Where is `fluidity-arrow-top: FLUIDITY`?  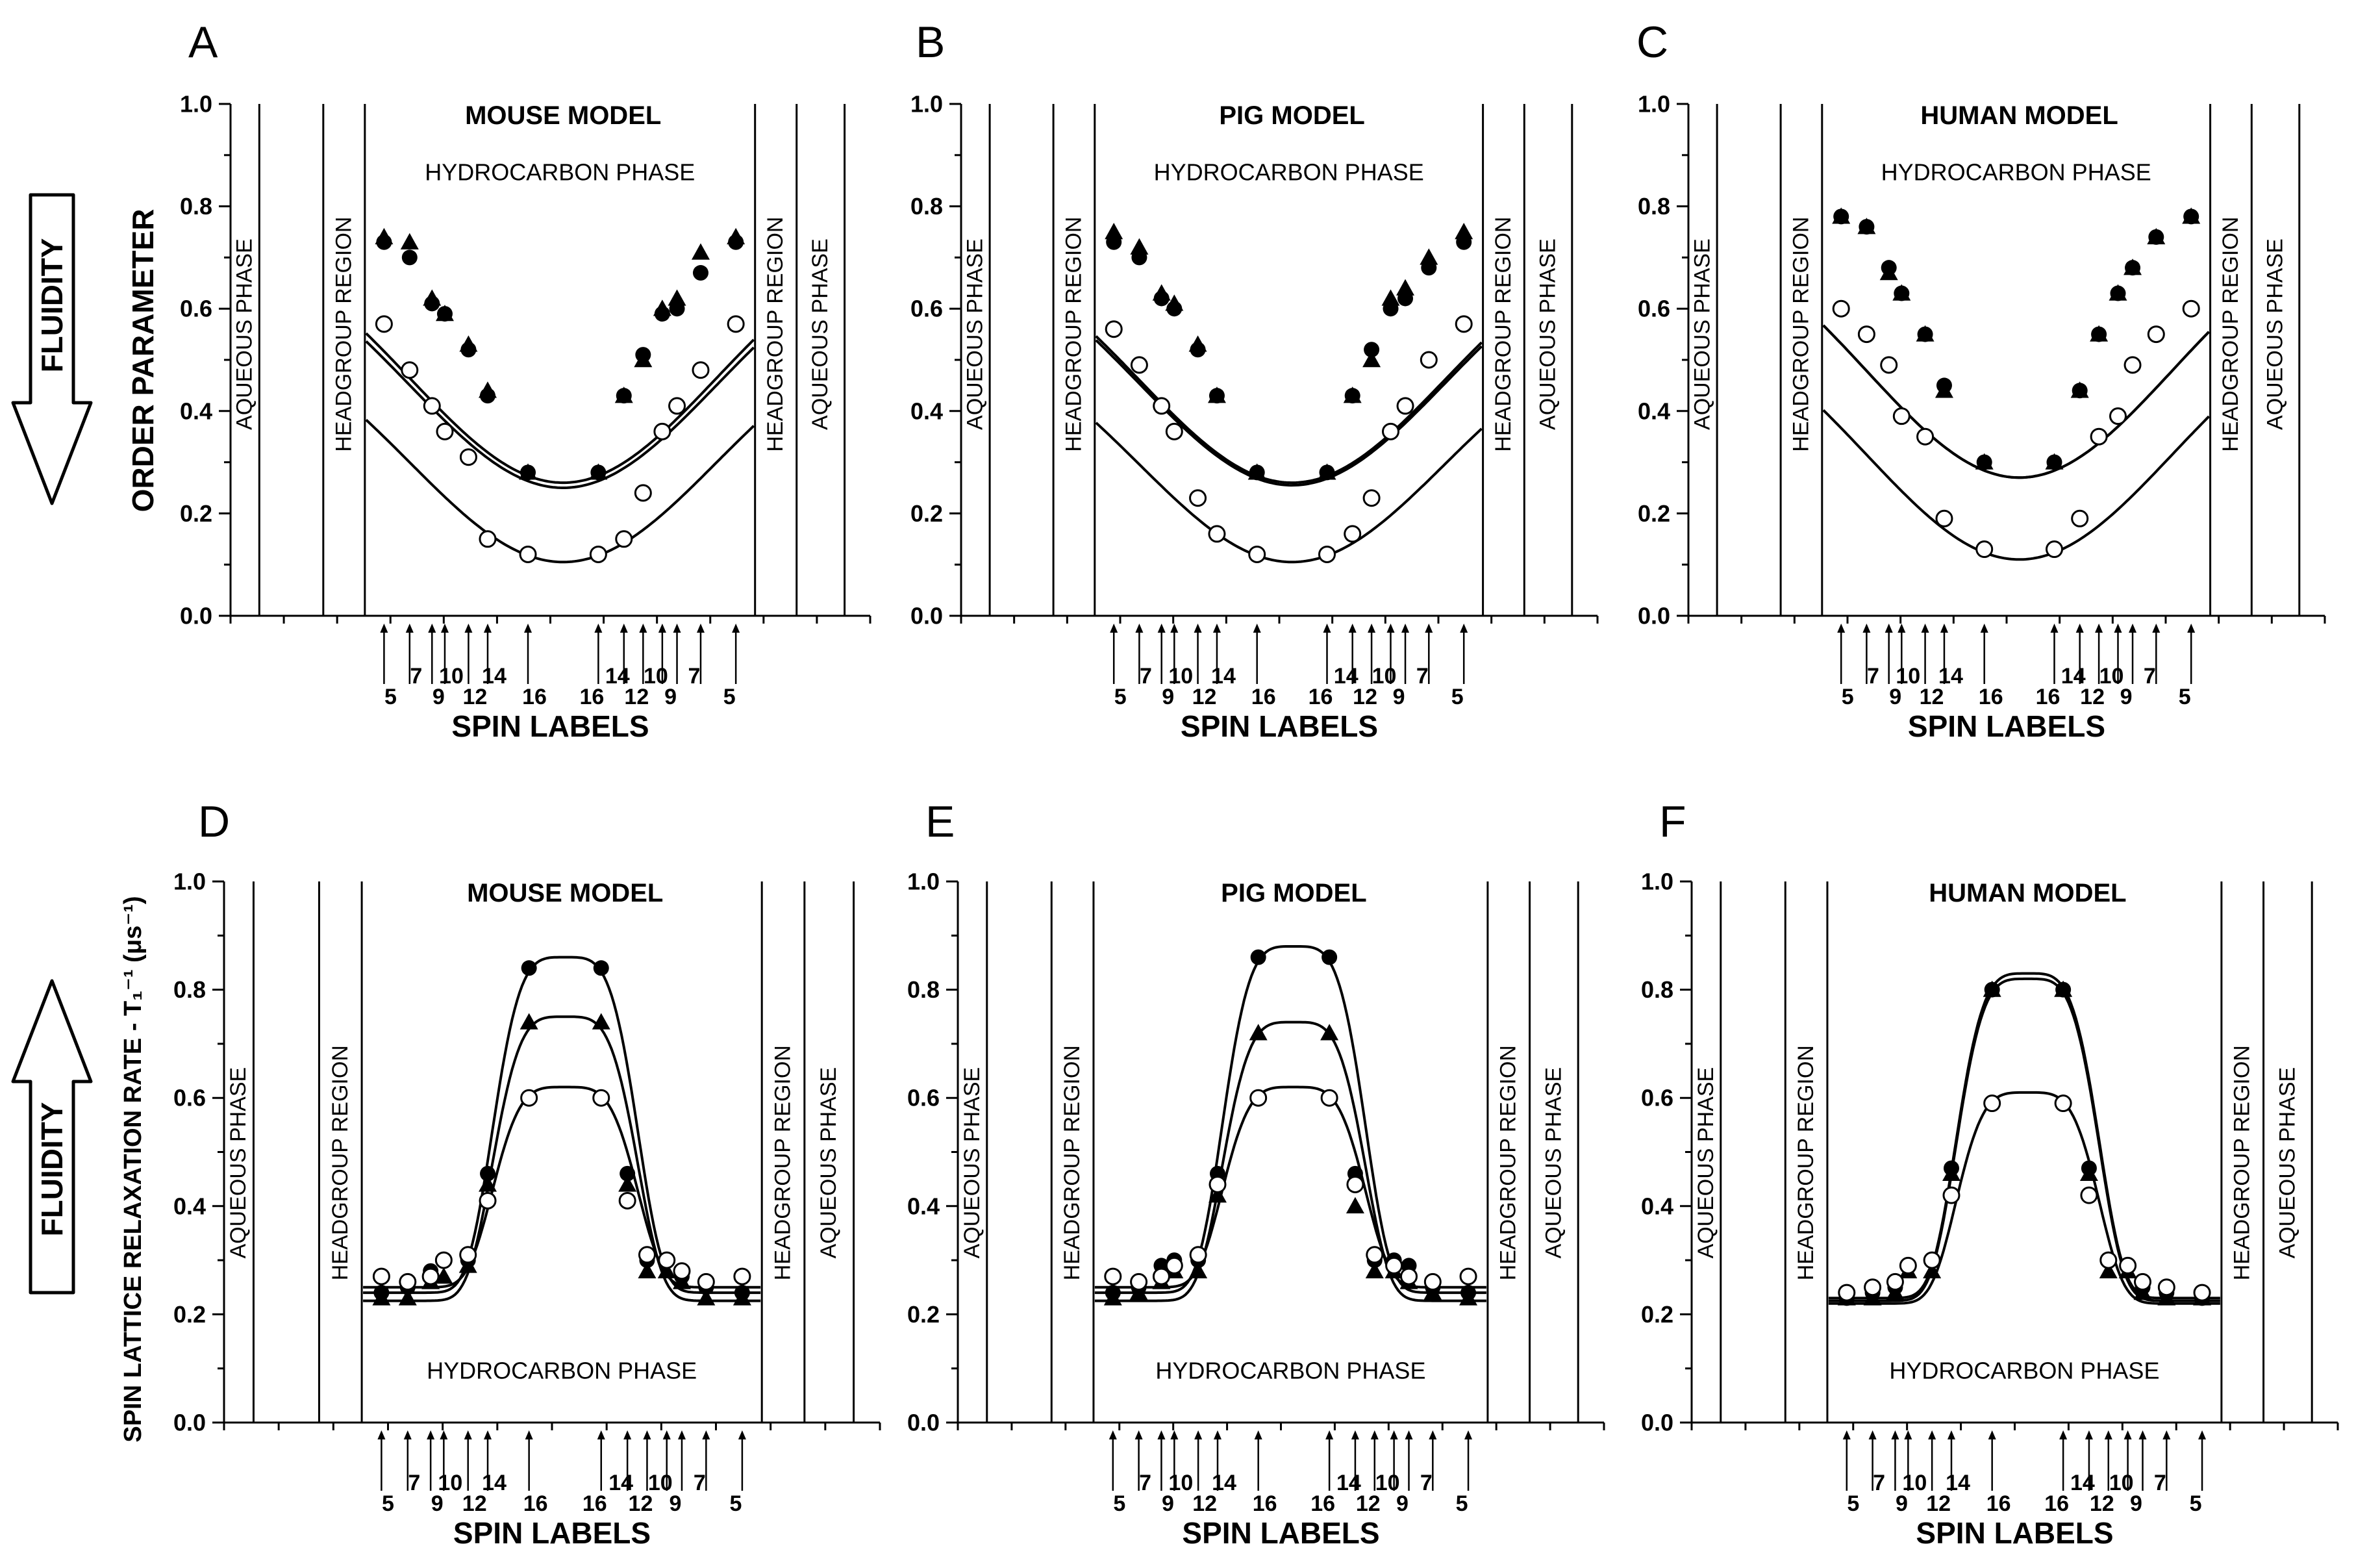
fluidity-arrow-top: FLUIDITY is located at coordinates (52, 349).